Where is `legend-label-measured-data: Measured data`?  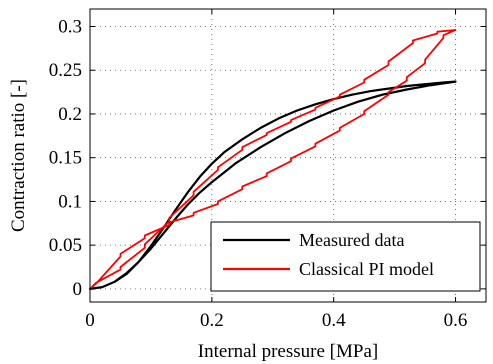
legend-label-measured-data: Measured data is located at coordinates (351, 240).